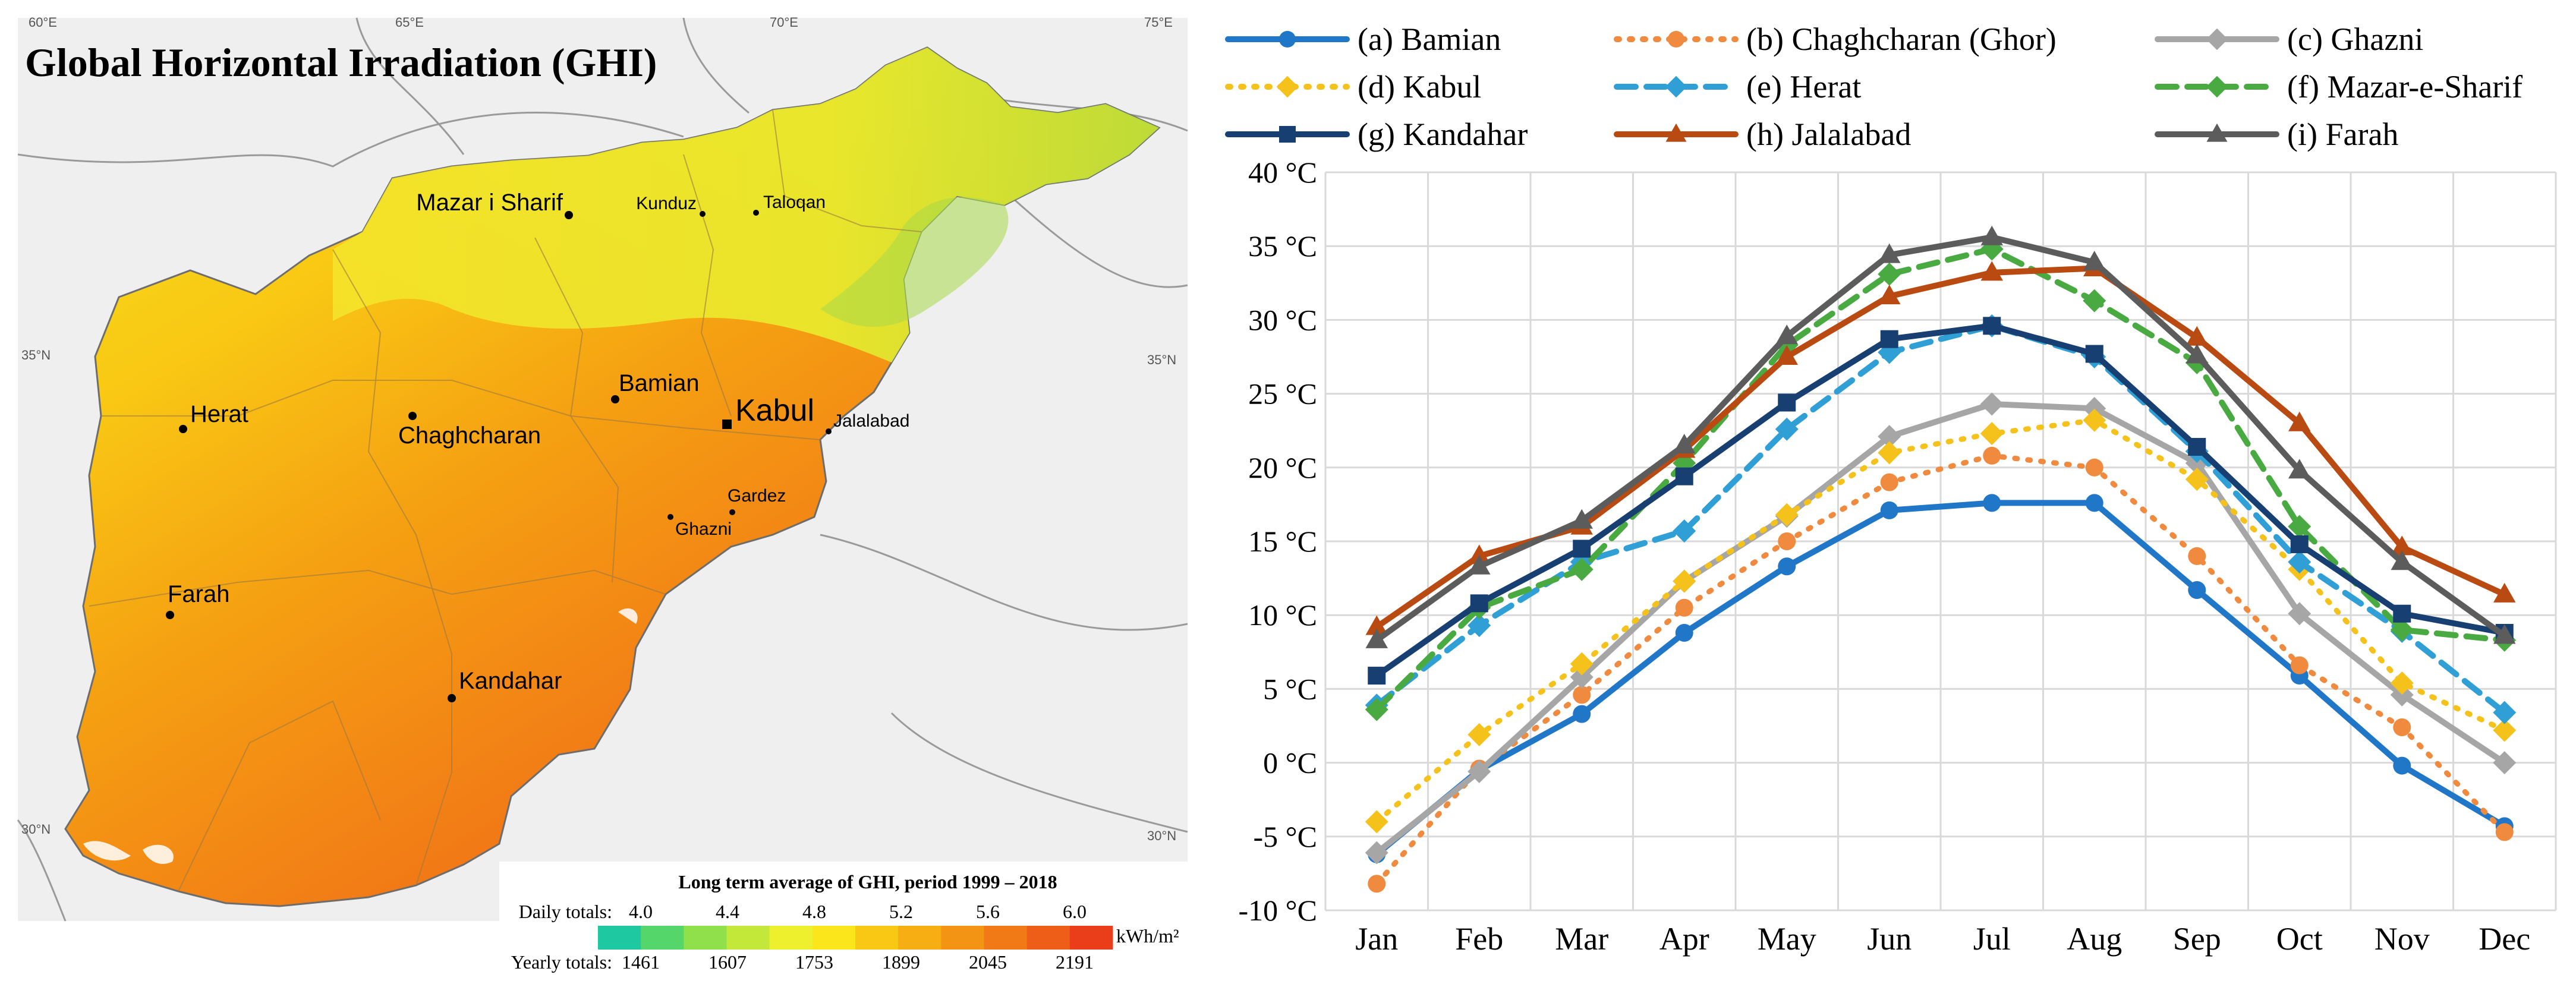 The height and width of the screenshot is (984, 2576). What do you see at coordinates (727, 424) in the screenshot?
I see `capital-marker` at bounding box center [727, 424].